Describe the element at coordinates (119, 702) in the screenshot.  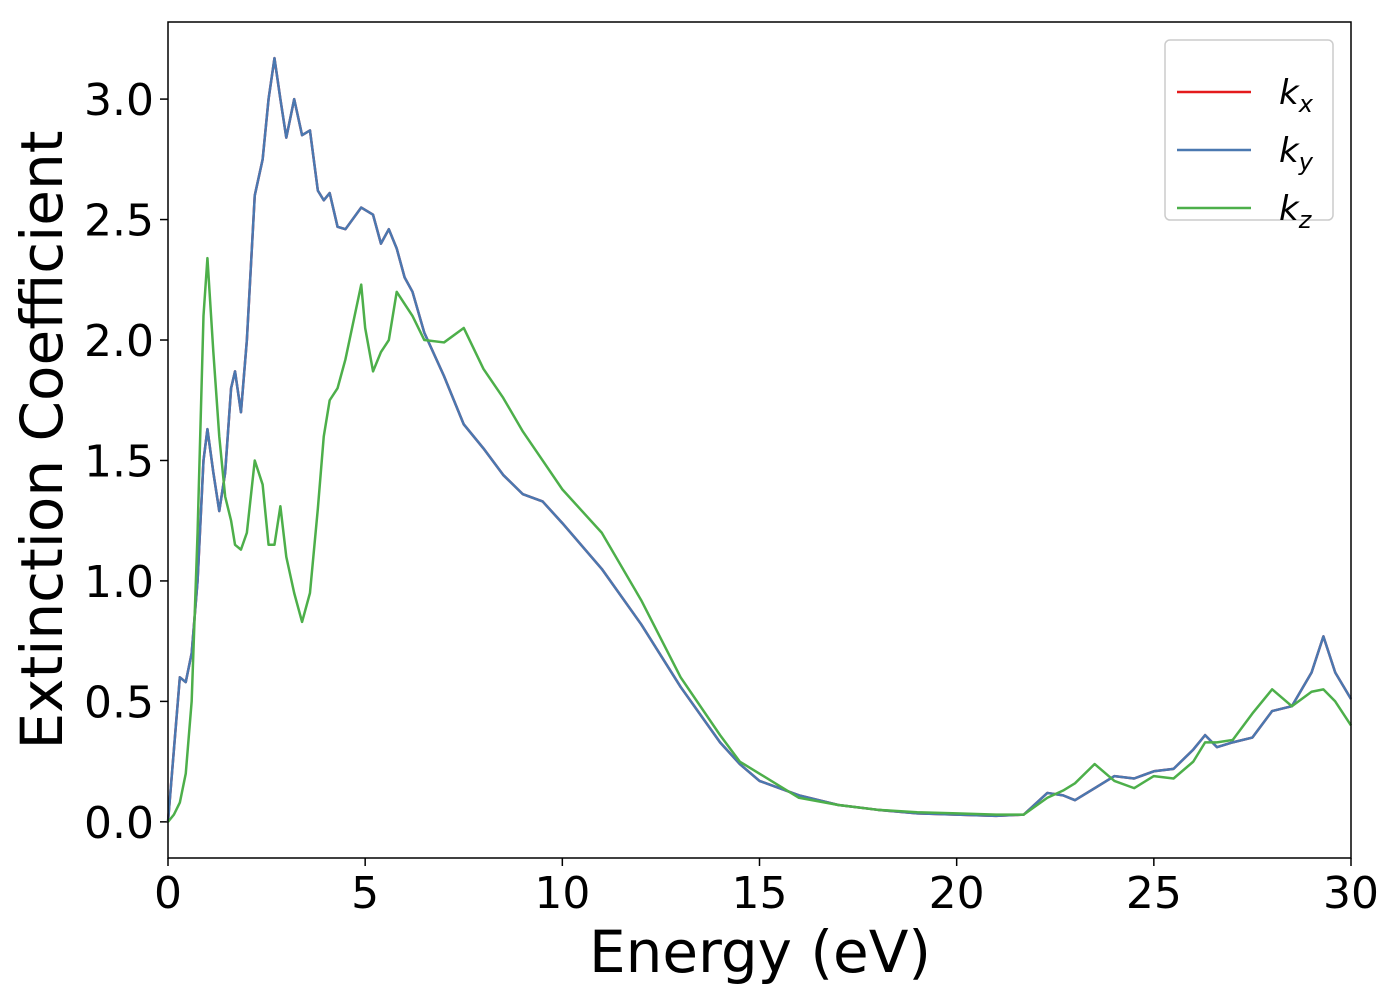
I see `y-tick-label: 0.5` at that location.